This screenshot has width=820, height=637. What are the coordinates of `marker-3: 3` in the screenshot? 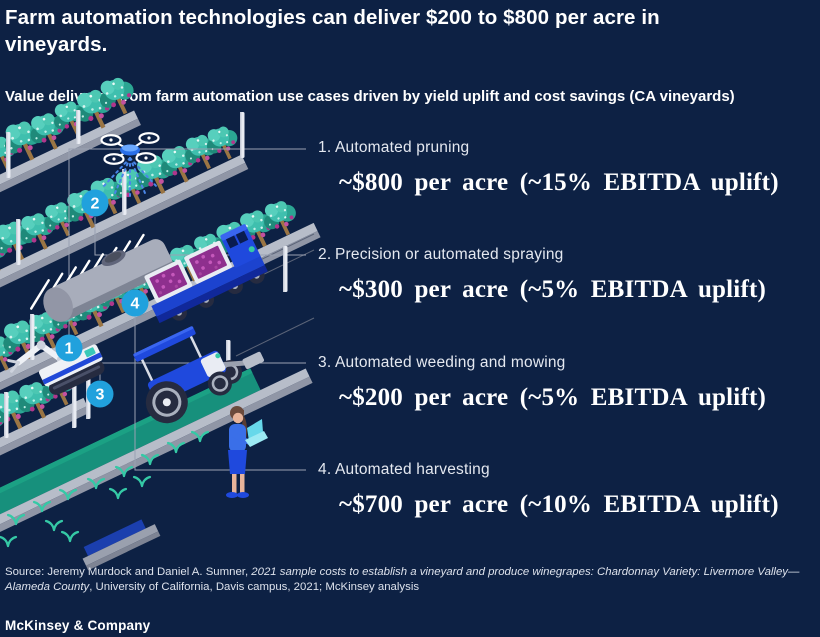 It's located at (100, 394).